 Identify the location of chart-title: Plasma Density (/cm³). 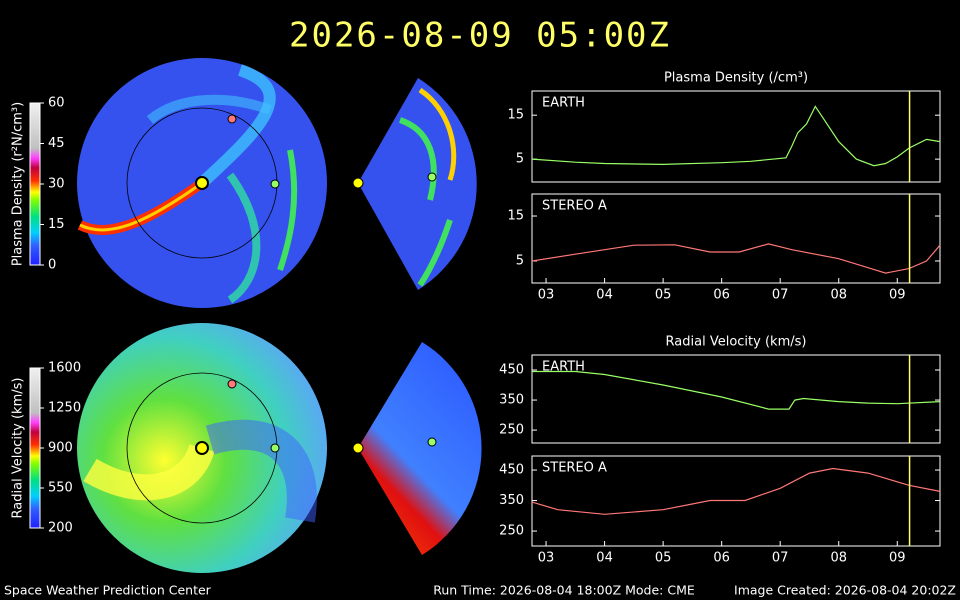
(736, 78).